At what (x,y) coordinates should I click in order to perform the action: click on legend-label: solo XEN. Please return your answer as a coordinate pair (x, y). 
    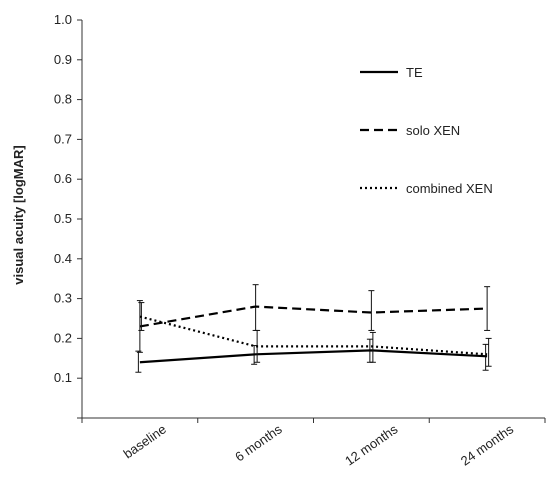
    Looking at the image, I should click on (433, 130).